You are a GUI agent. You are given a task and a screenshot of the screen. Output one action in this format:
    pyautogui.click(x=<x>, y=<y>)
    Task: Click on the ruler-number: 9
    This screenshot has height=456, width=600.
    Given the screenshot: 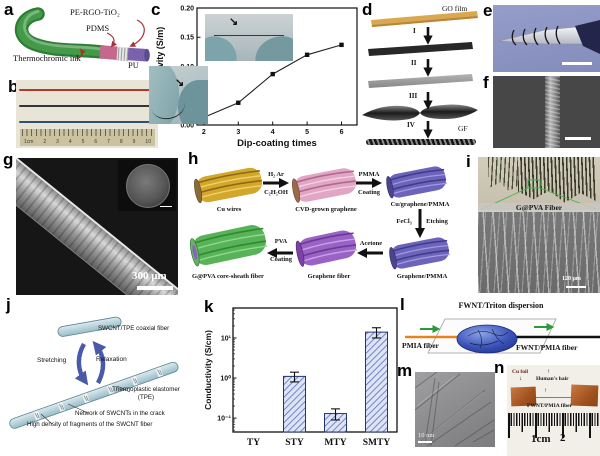 What is the action you would take?
    pyautogui.click(x=134, y=142)
    